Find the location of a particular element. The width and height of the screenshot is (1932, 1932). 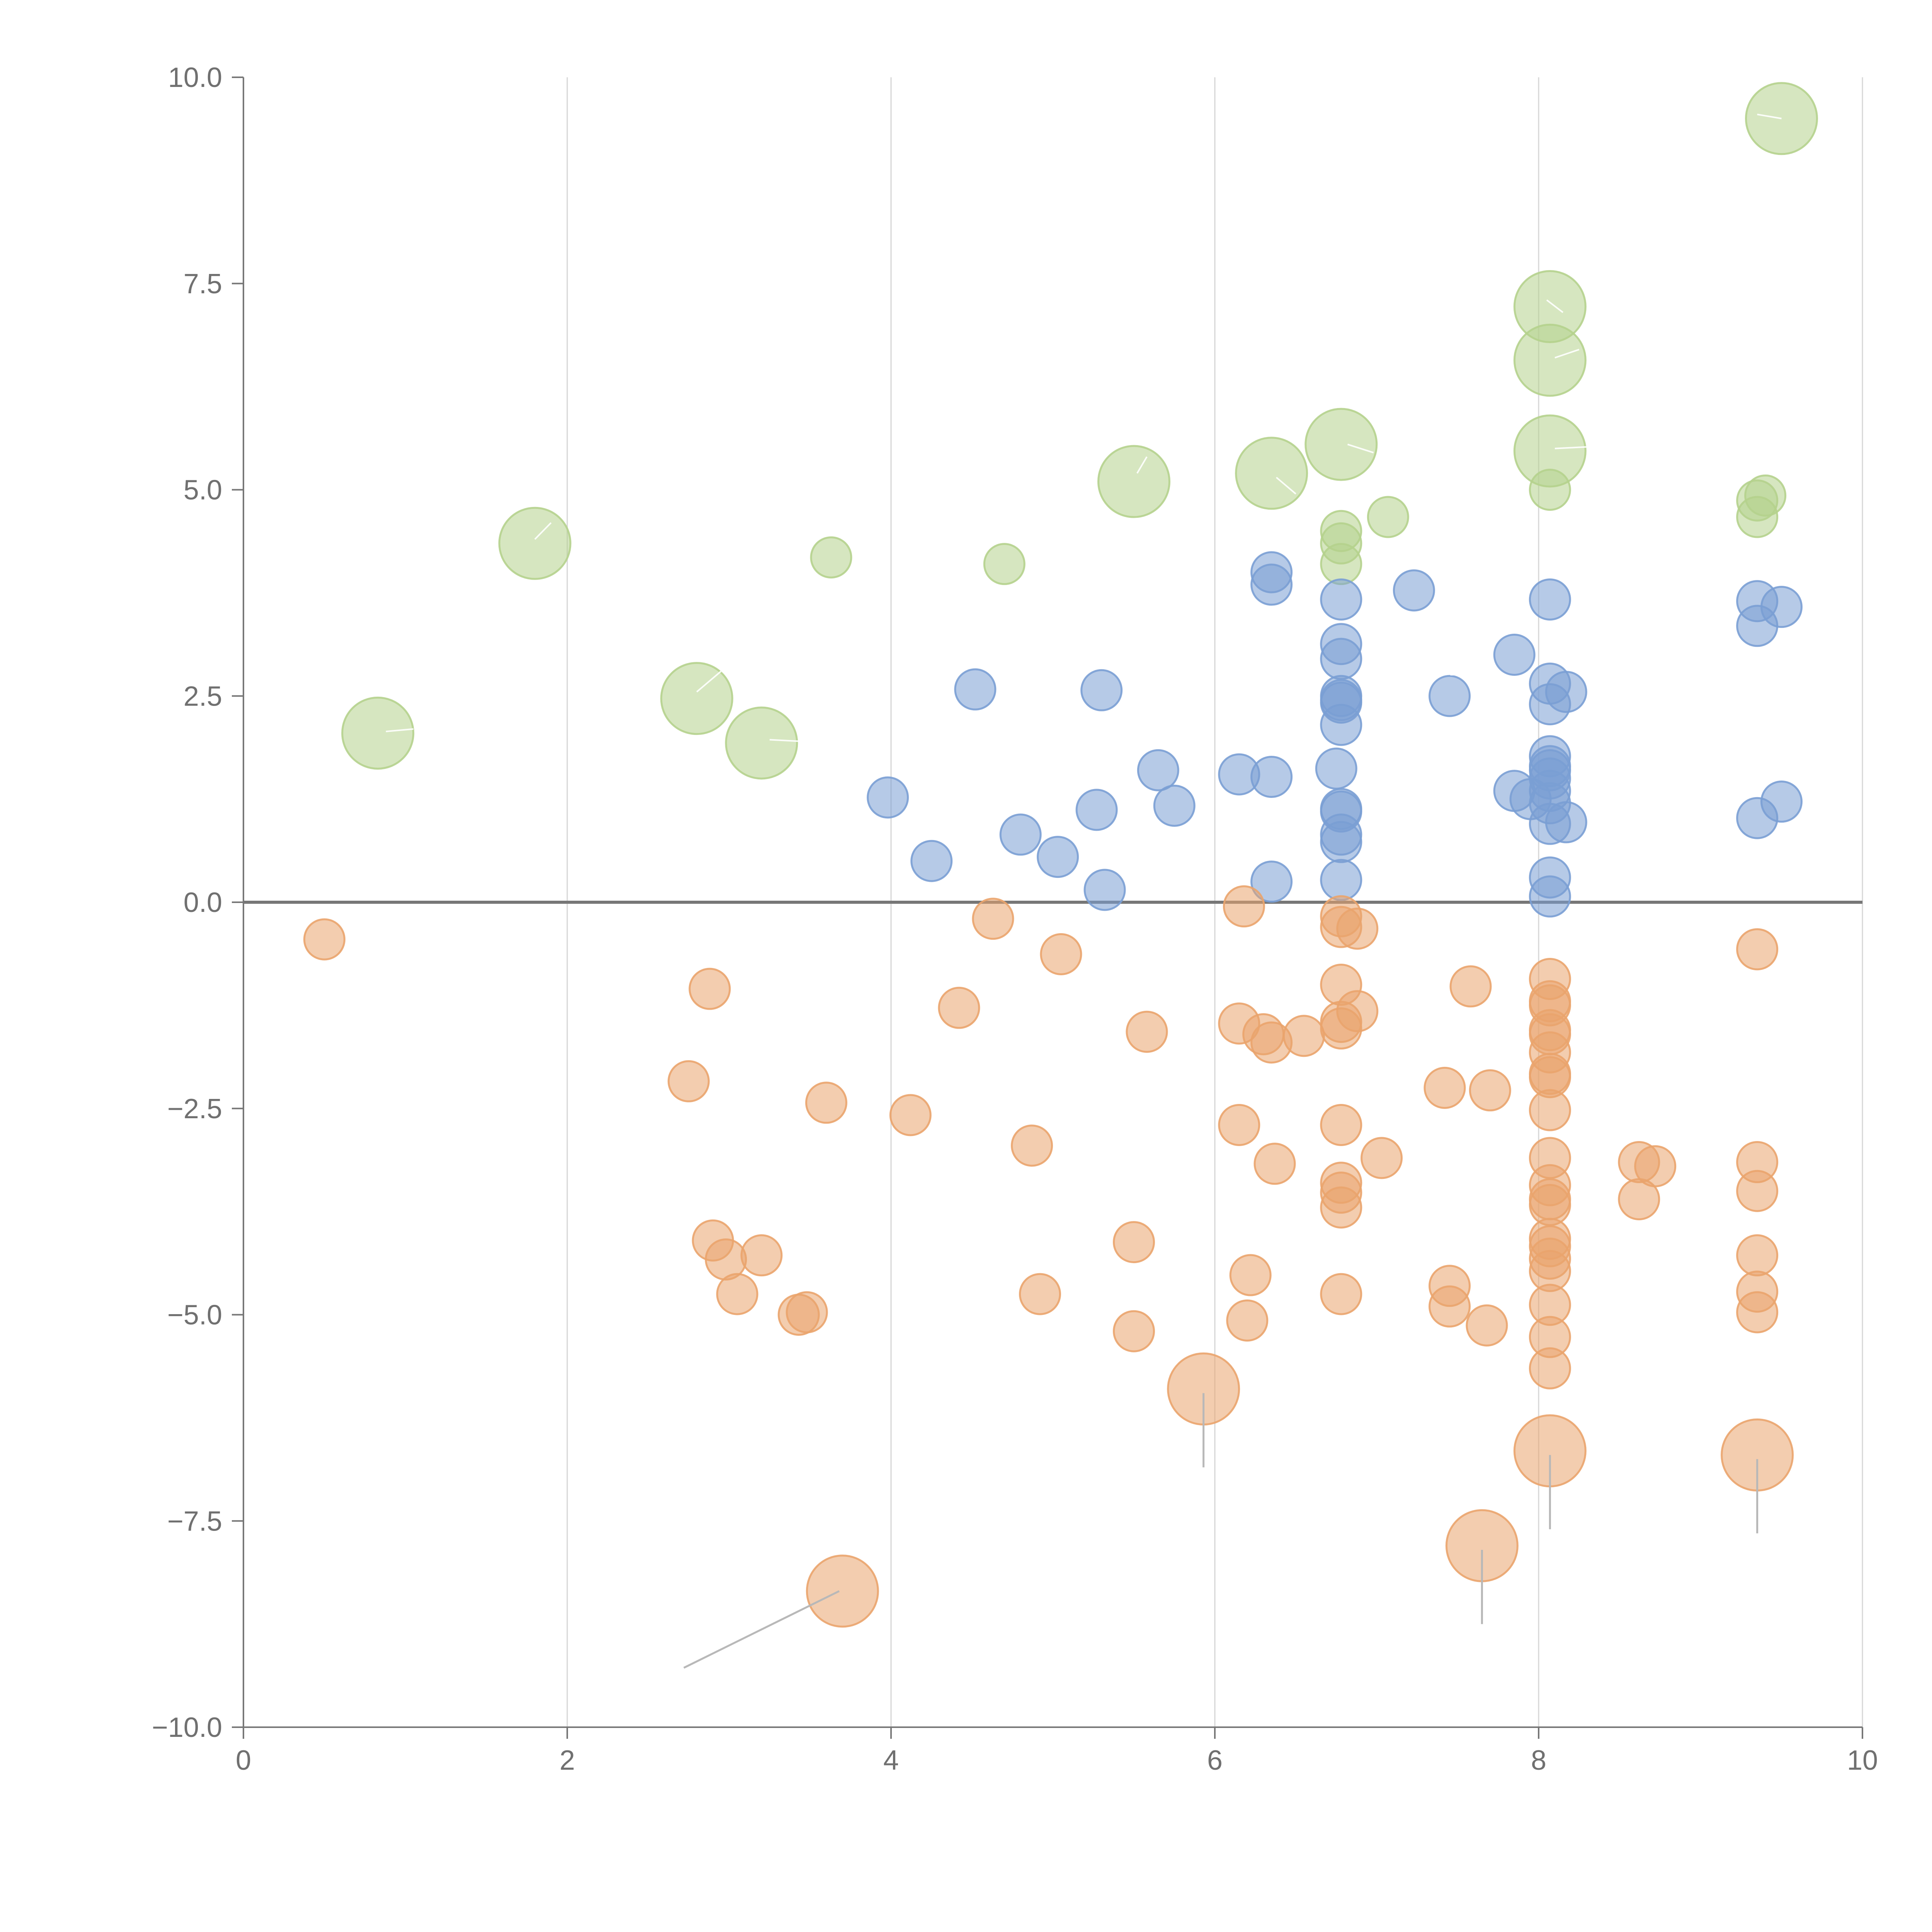

y-tick-label: 5.0 is located at coordinates (203, 491).